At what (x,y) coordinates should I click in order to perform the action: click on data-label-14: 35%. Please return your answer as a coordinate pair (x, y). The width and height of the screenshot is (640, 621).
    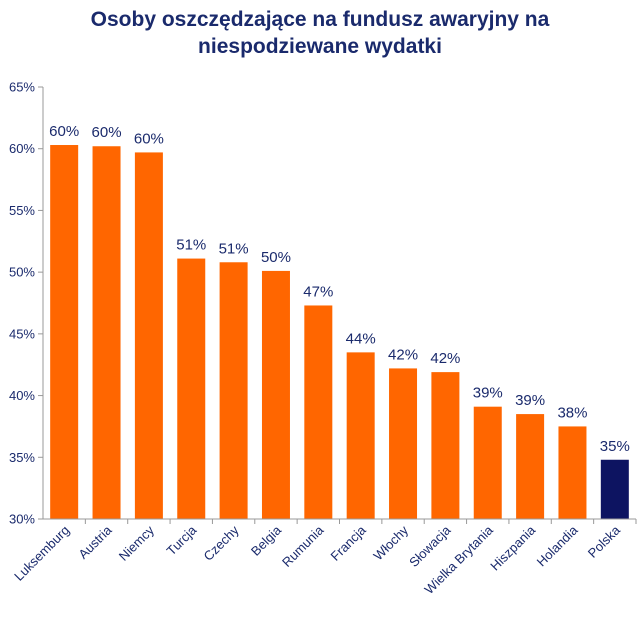
    Looking at the image, I should click on (615, 446).